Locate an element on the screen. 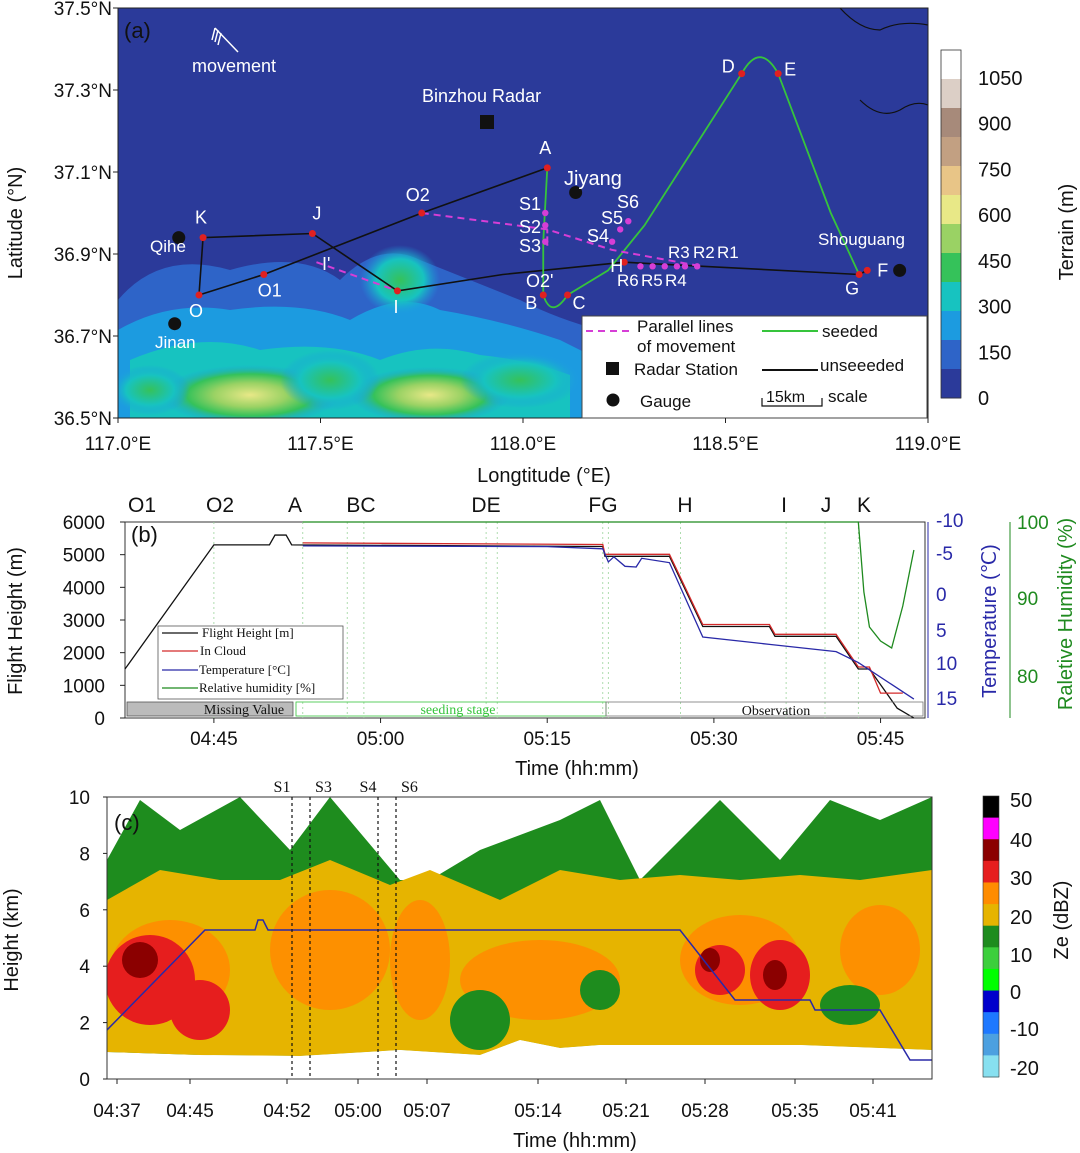 The image size is (1080, 1153). legend-height-label: Flight Height [m] is located at coordinates (248, 632).